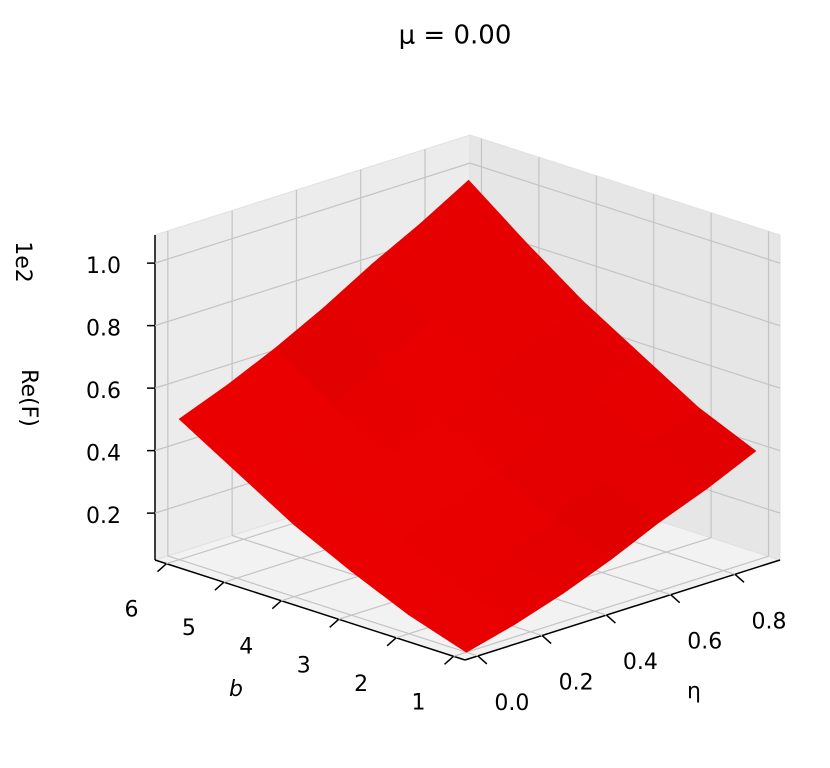 The height and width of the screenshot is (768, 830). What do you see at coordinates (131, 610) in the screenshot?
I see `y-tick-label: 6` at bounding box center [131, 610].